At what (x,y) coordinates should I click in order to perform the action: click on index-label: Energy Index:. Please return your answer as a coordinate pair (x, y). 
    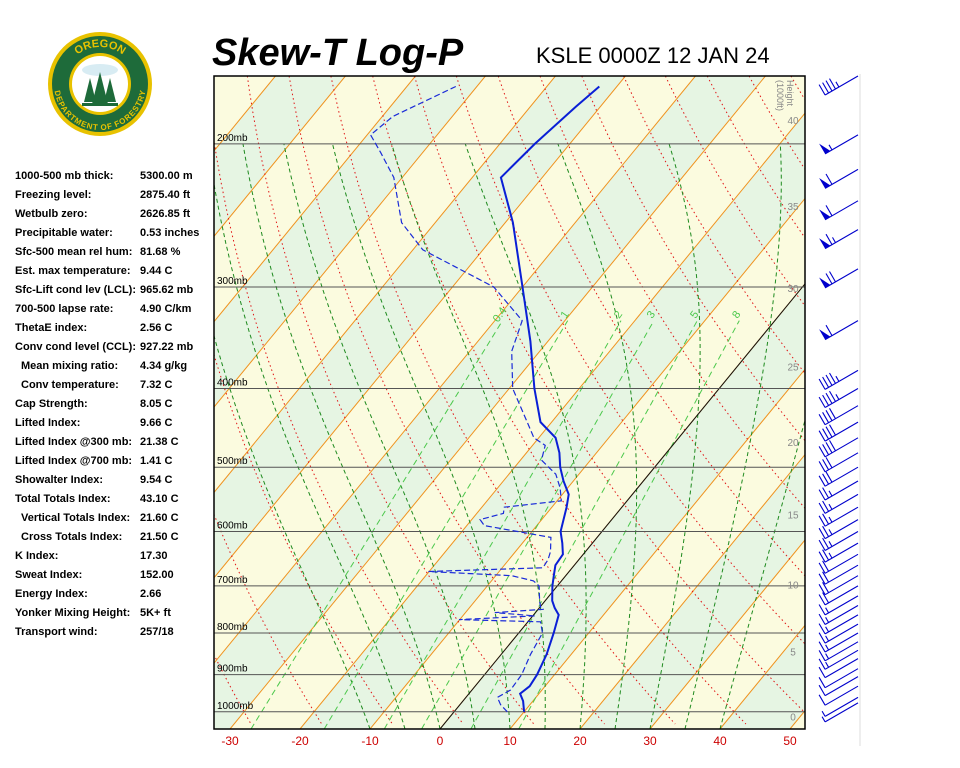
    Looking at the image, I should click on (51, 594).